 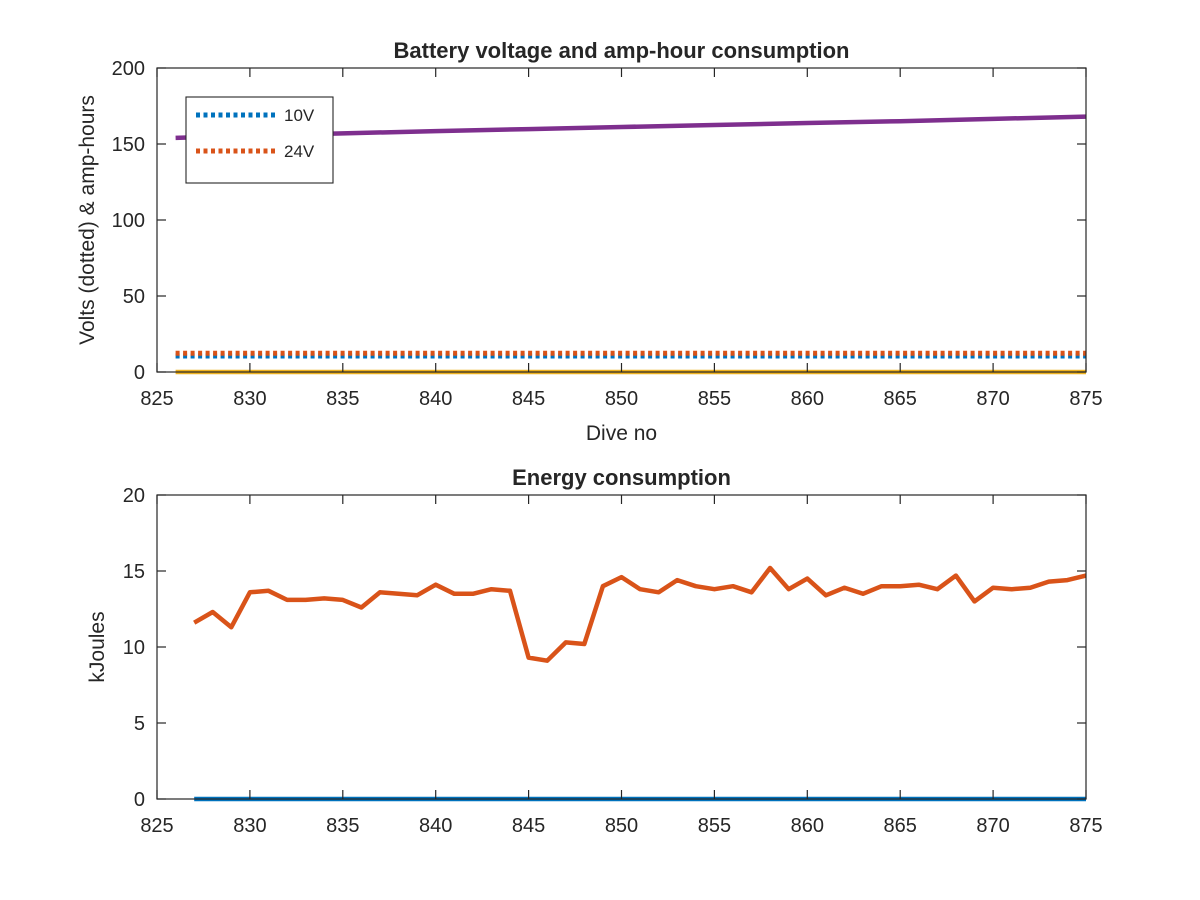 I want to click on y-tick-label: 50, so click(x=134, y=297).